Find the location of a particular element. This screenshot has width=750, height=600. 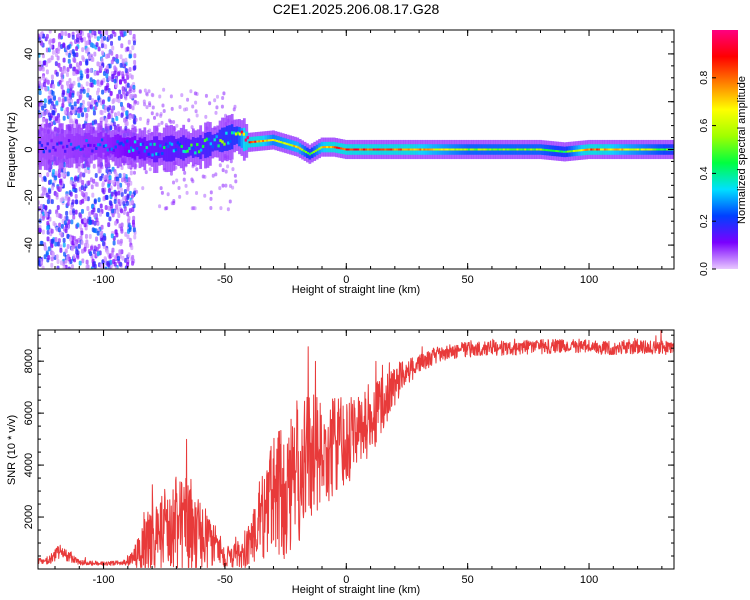

chart-title: C2E1.2025.206.08.17.G28 is located at coordinates (356, 9).